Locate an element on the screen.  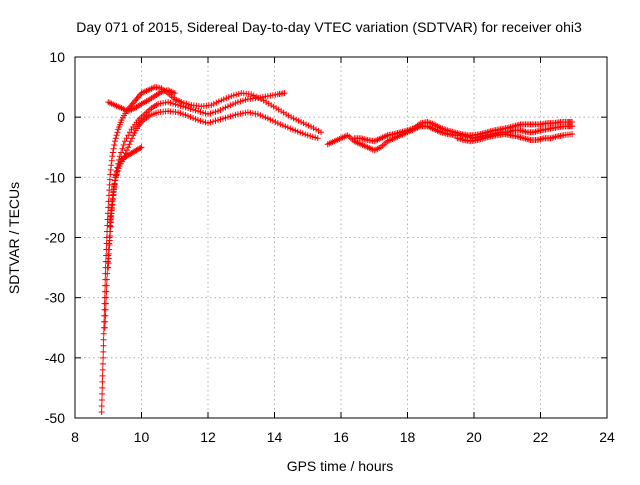
y-tick-label: 10 is located at coordinates (57, 57).